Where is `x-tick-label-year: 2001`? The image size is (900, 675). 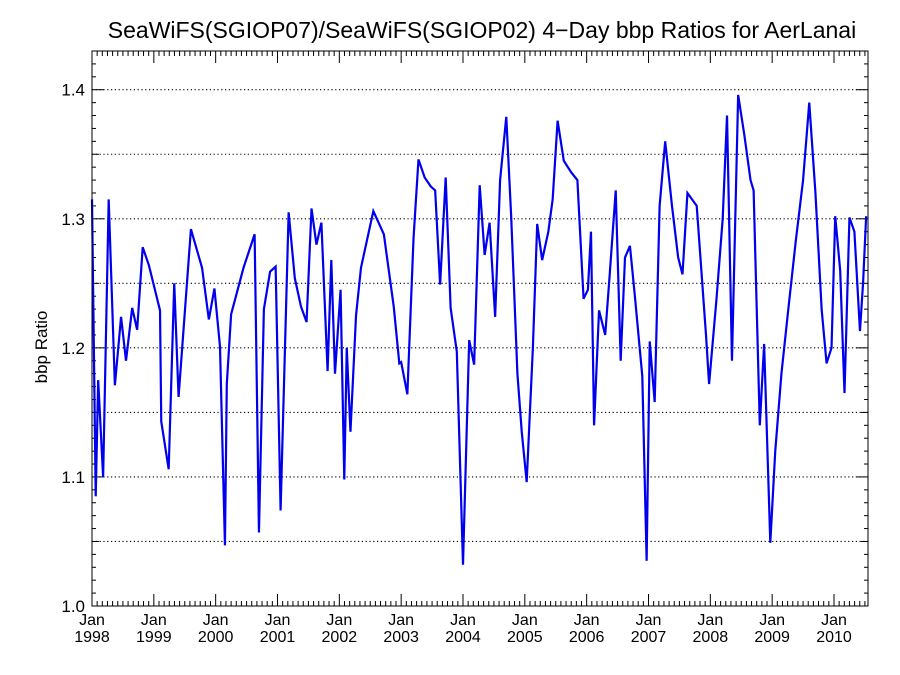
x-tick-label-year: 2001 is located at coordinates (278, 637).